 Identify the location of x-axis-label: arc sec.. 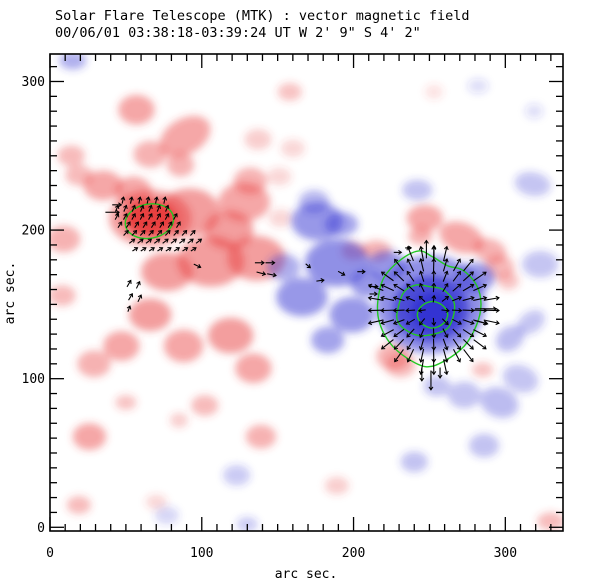
(306, 574).